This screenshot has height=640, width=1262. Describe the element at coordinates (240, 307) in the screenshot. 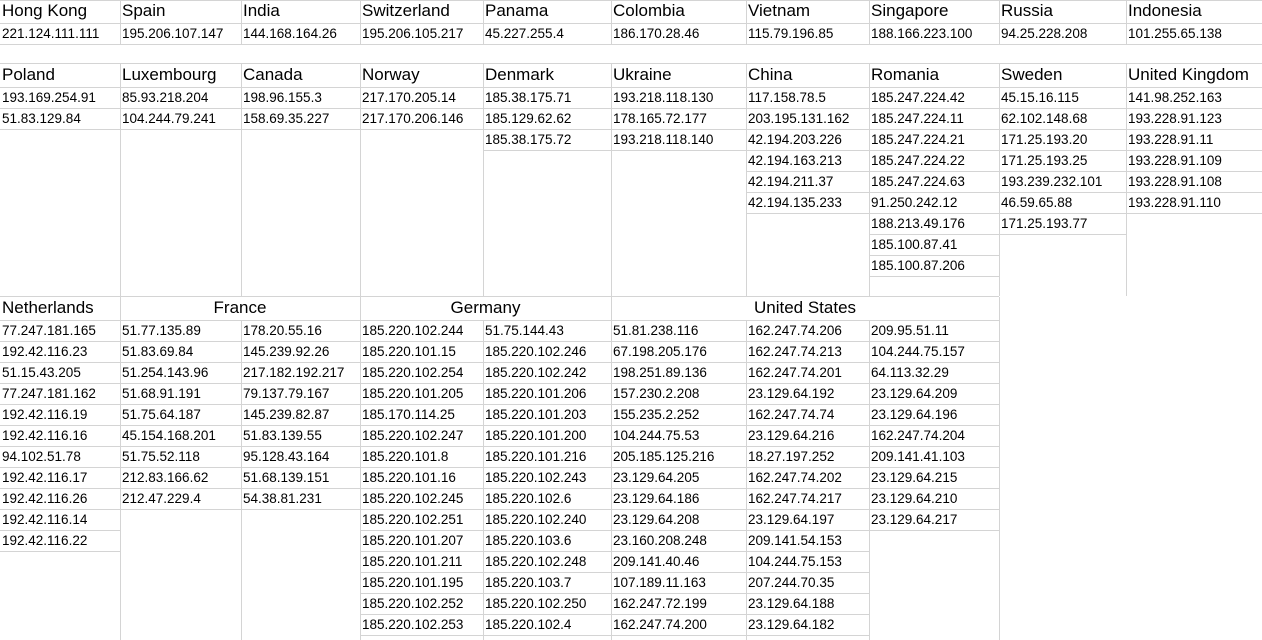

I see `country-header-france: France` at that location.